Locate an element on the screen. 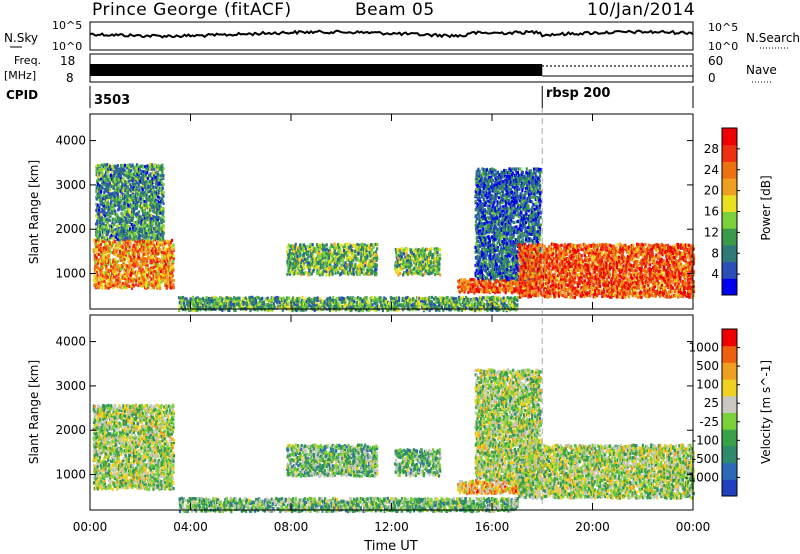 The width and height of the screenshot is (800, 554). cpid-panel: CPID 3503 rbsp 200 is located at coordinates (350, 97).